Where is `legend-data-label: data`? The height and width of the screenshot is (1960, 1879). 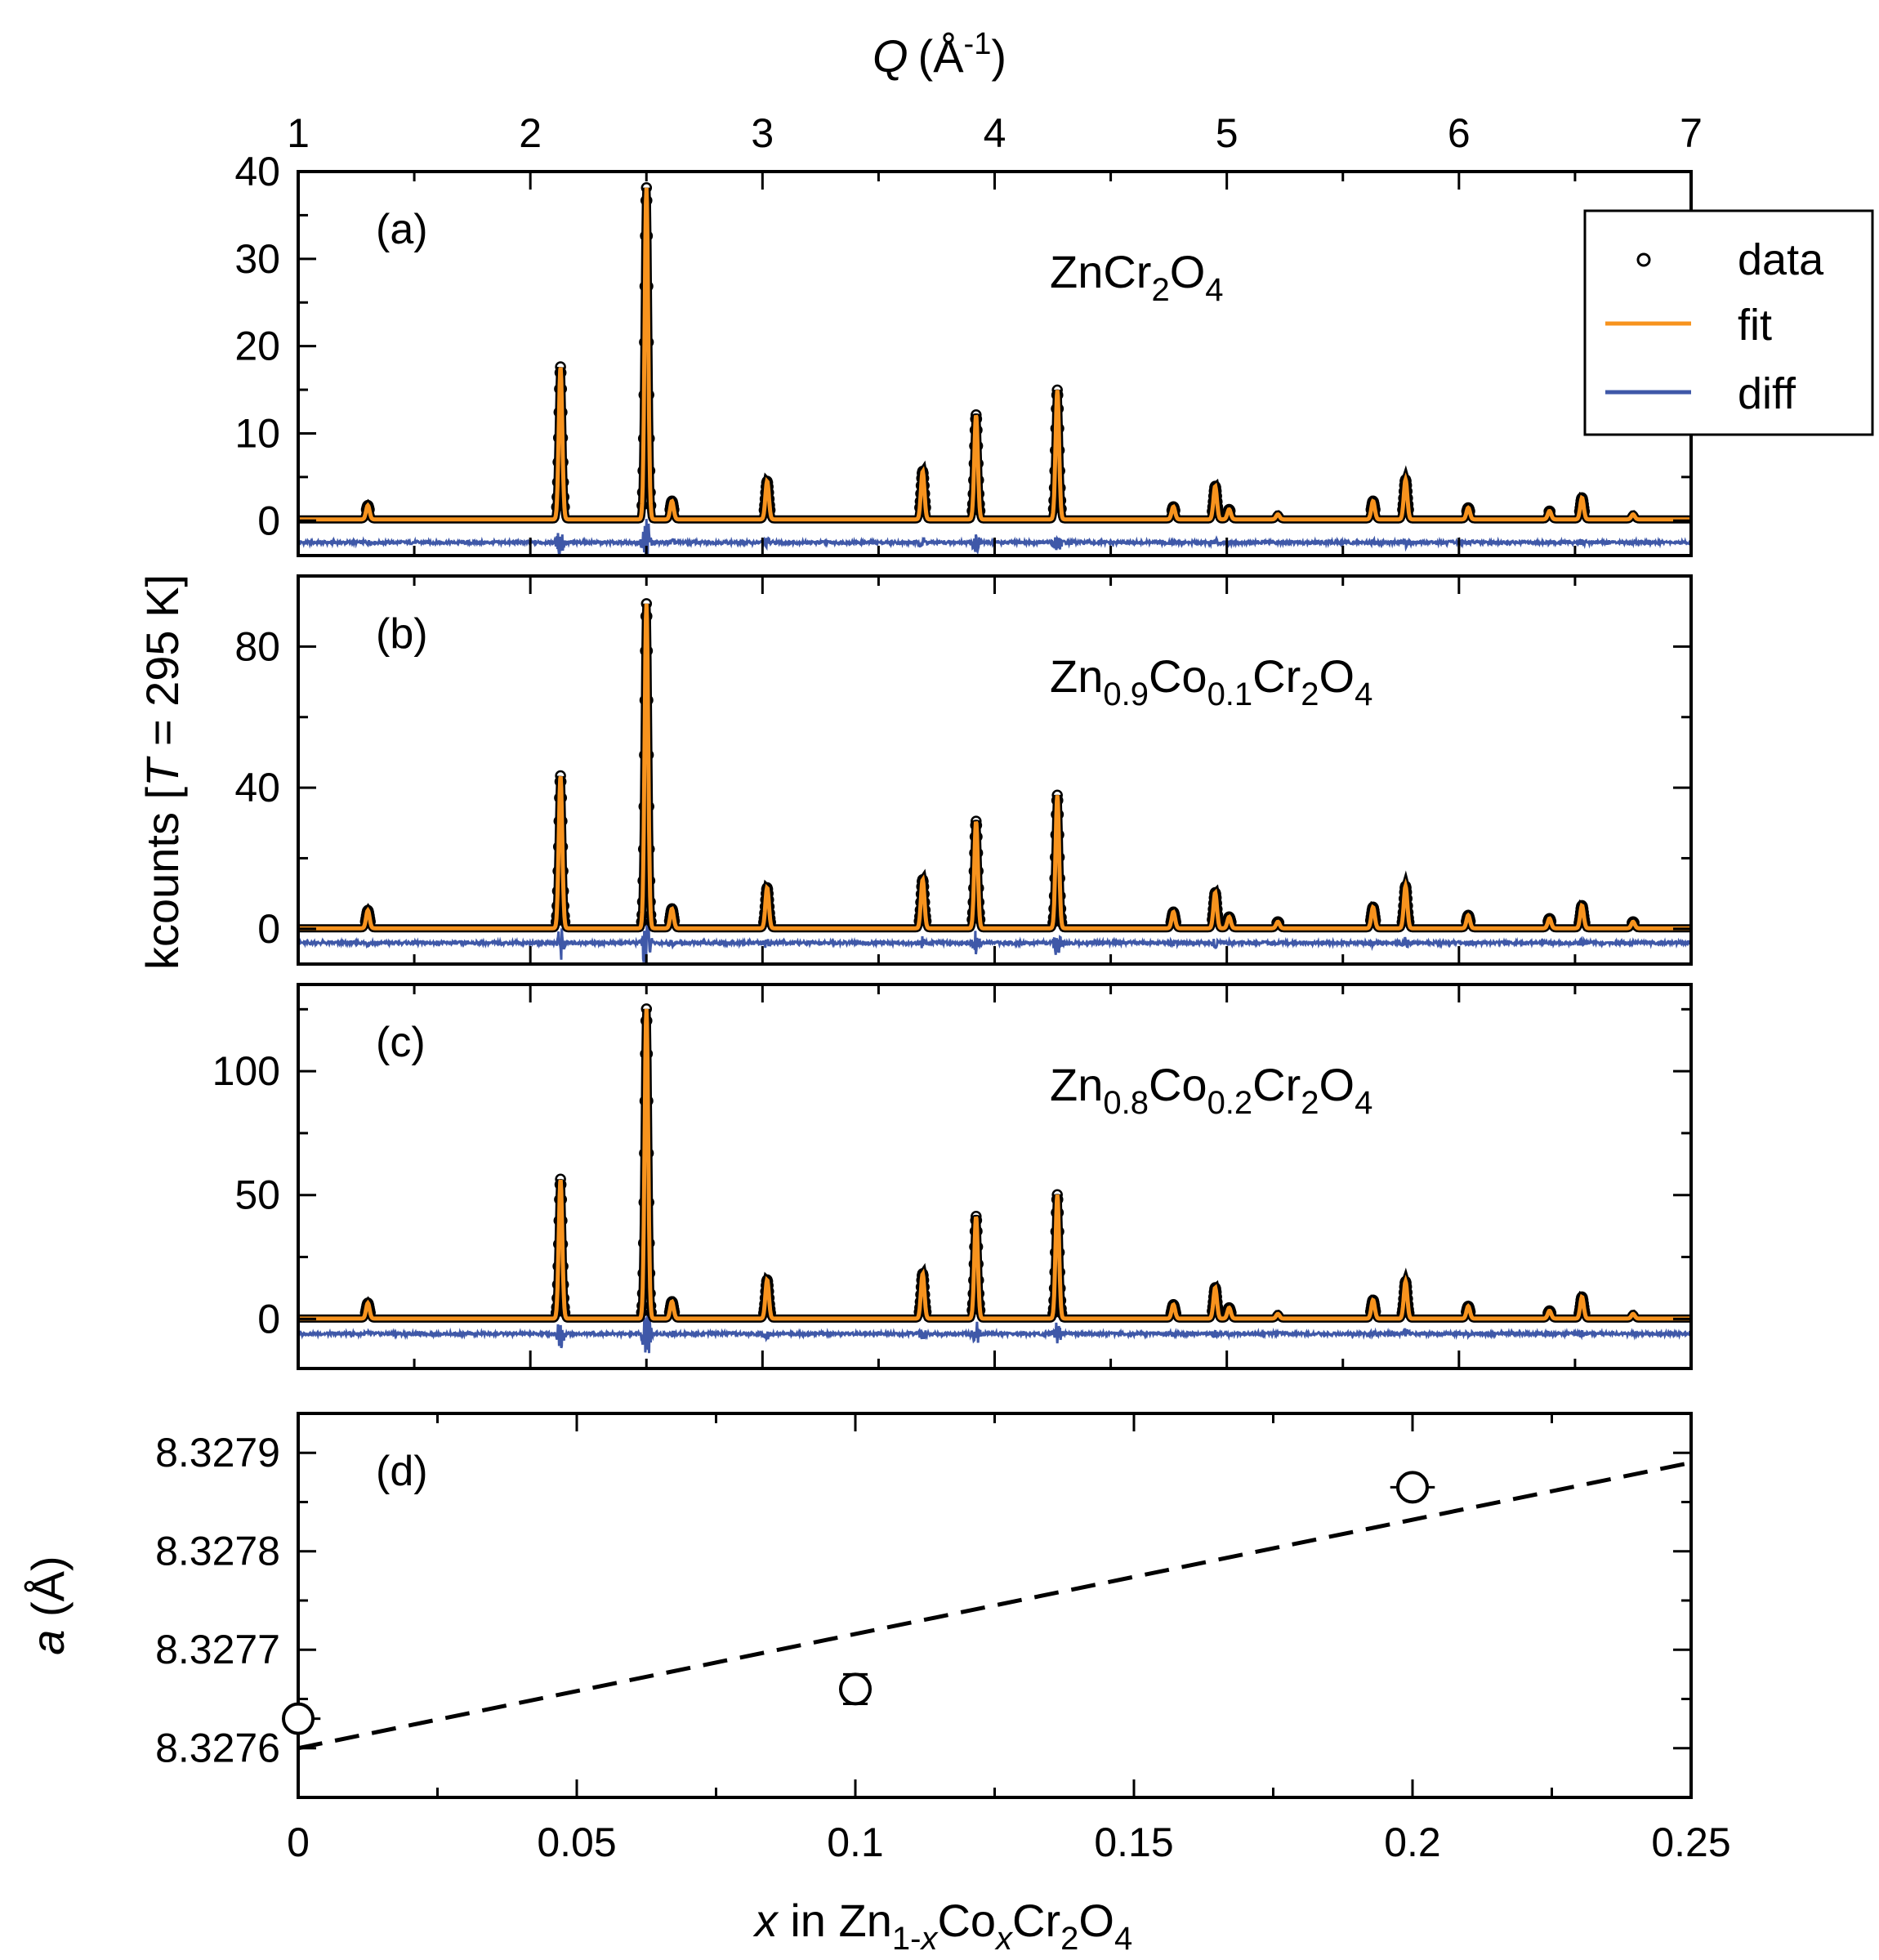
legend-data-label: data is located at coordinates (1781, 259).